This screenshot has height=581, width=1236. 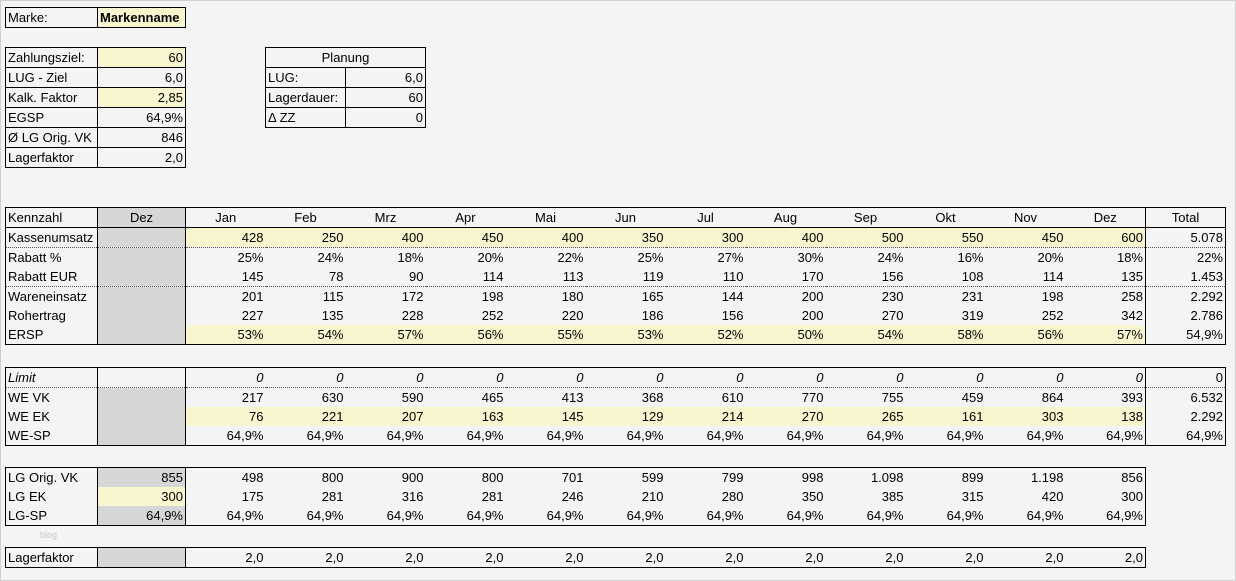 I want to click on month-value-cell: 856, so click(x=1132, y=477).